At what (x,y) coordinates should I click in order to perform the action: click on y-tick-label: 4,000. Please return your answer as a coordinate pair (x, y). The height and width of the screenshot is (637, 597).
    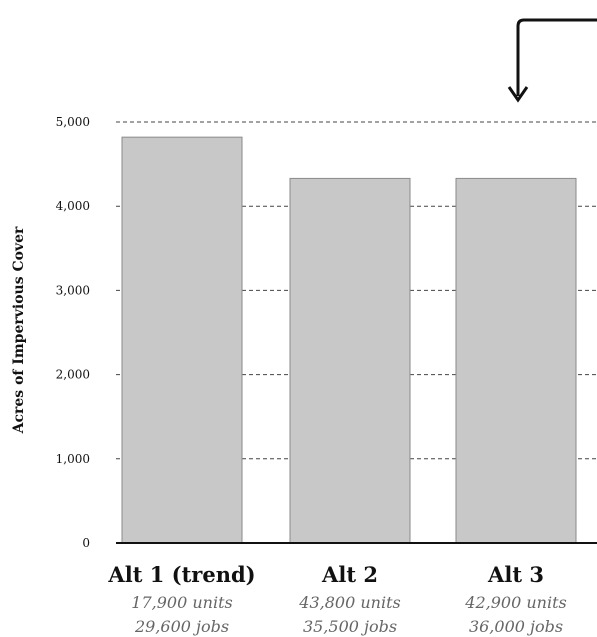
    Looking at the image, I should click on (73, 206).